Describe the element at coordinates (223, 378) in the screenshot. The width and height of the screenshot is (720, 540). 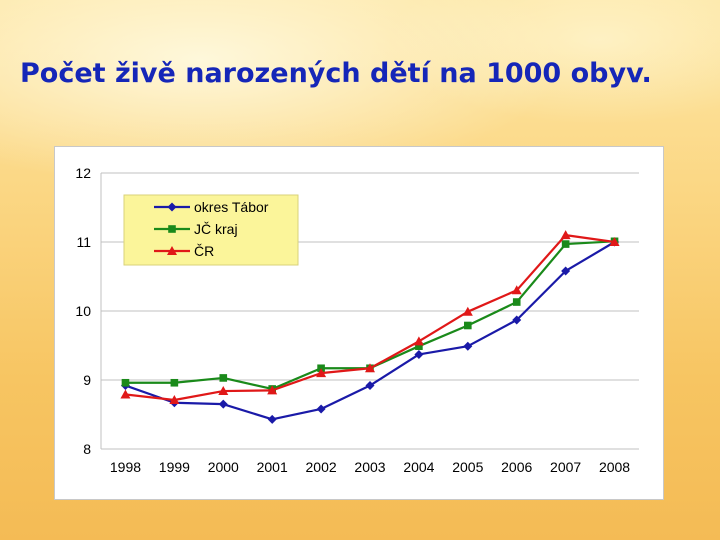
I see `data-point-s1-2000` at that location.